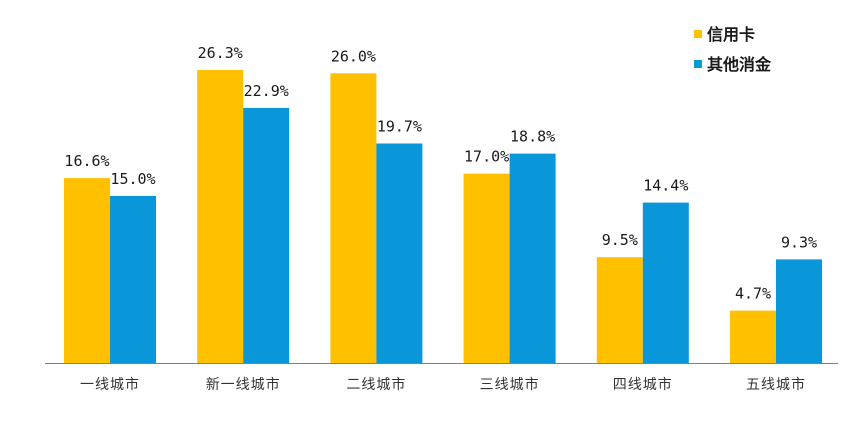 This screenshot has height=425, width=850. Describe the element at coordinates (698, 34) in the screenshot. I see `legend-swatch-credit-card` at that location.